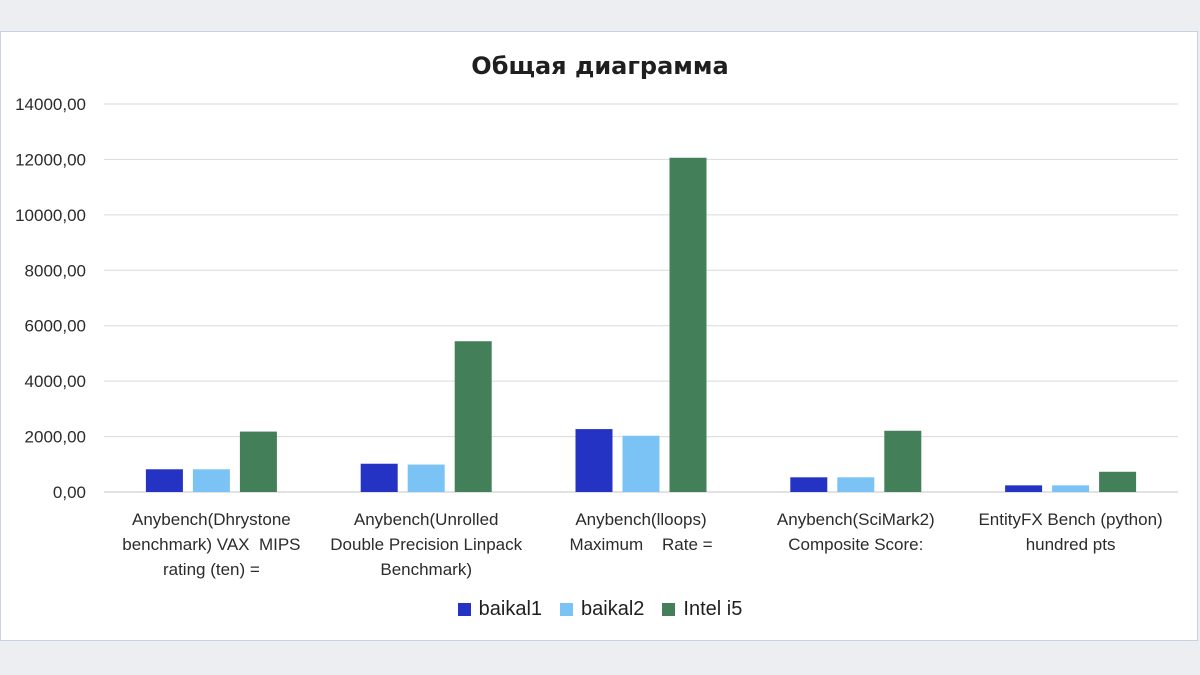  Describe the element at coordinates (55, 437) in the screenshot. I see `y-tick-label: 2000,00` at that location.